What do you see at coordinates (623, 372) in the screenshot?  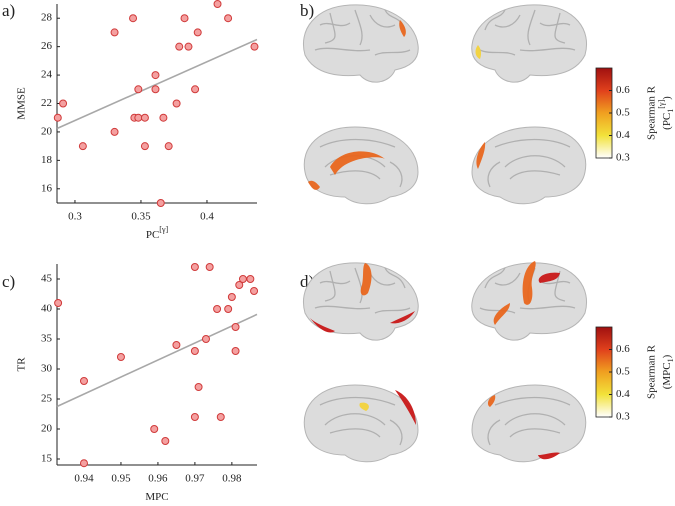 I see `colorbar-tick-label: 0.5` at bounding box center [623, 372].